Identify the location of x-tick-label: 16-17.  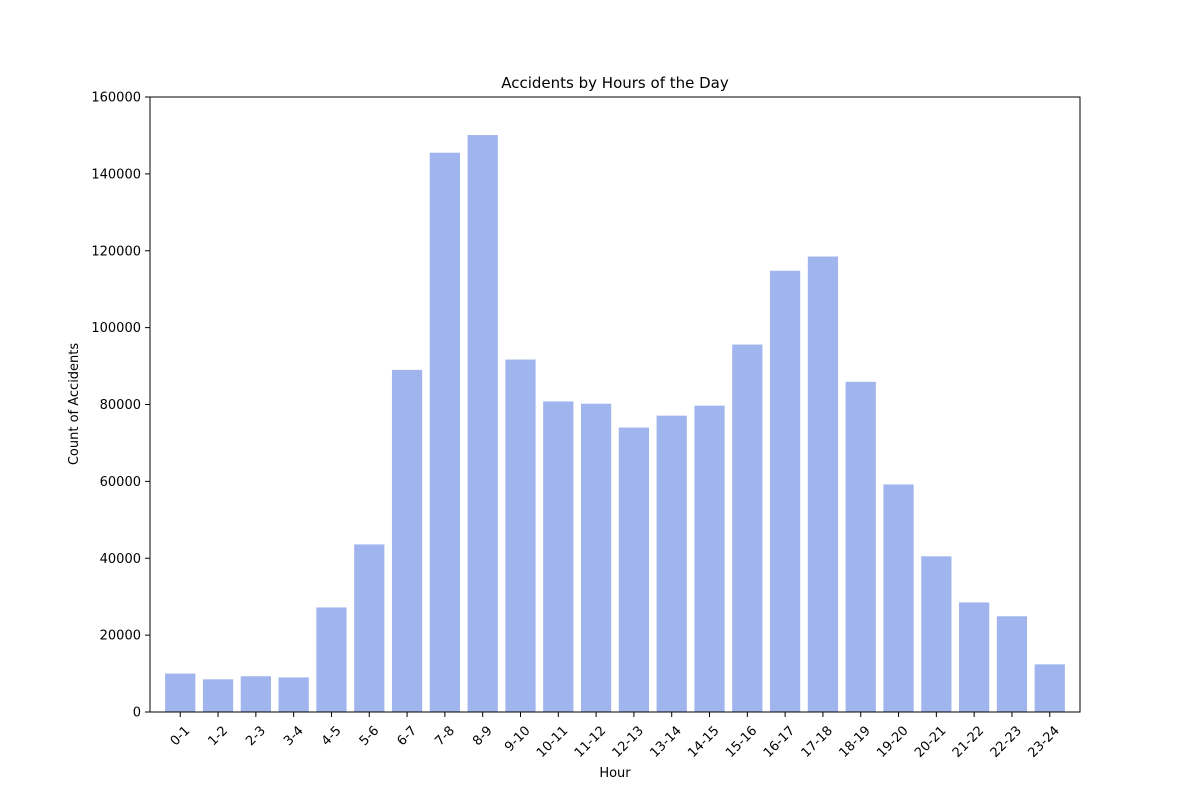
(779, 741).